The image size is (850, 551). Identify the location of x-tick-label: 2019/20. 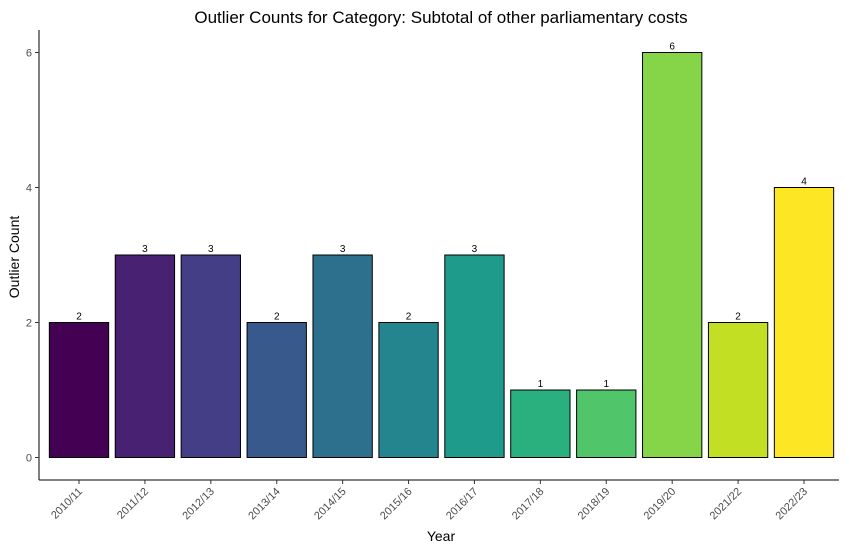
(660, 504).